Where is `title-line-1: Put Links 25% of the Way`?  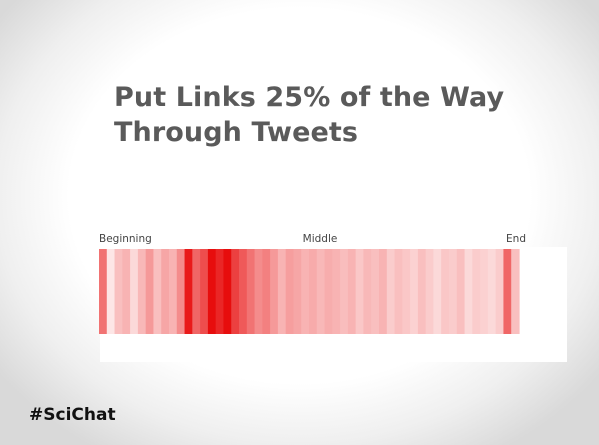
title-line-1: Put Links 25% of the Way is located at coordinates (309, 97).